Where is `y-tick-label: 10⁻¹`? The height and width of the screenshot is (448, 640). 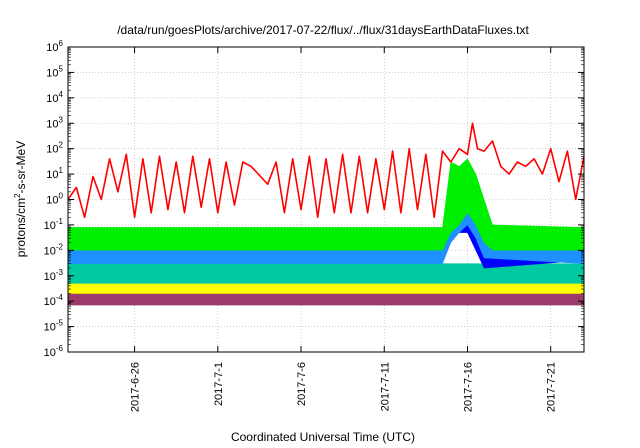 y-tick-label: 10⁻¹ is located at coordinates (54, 224).